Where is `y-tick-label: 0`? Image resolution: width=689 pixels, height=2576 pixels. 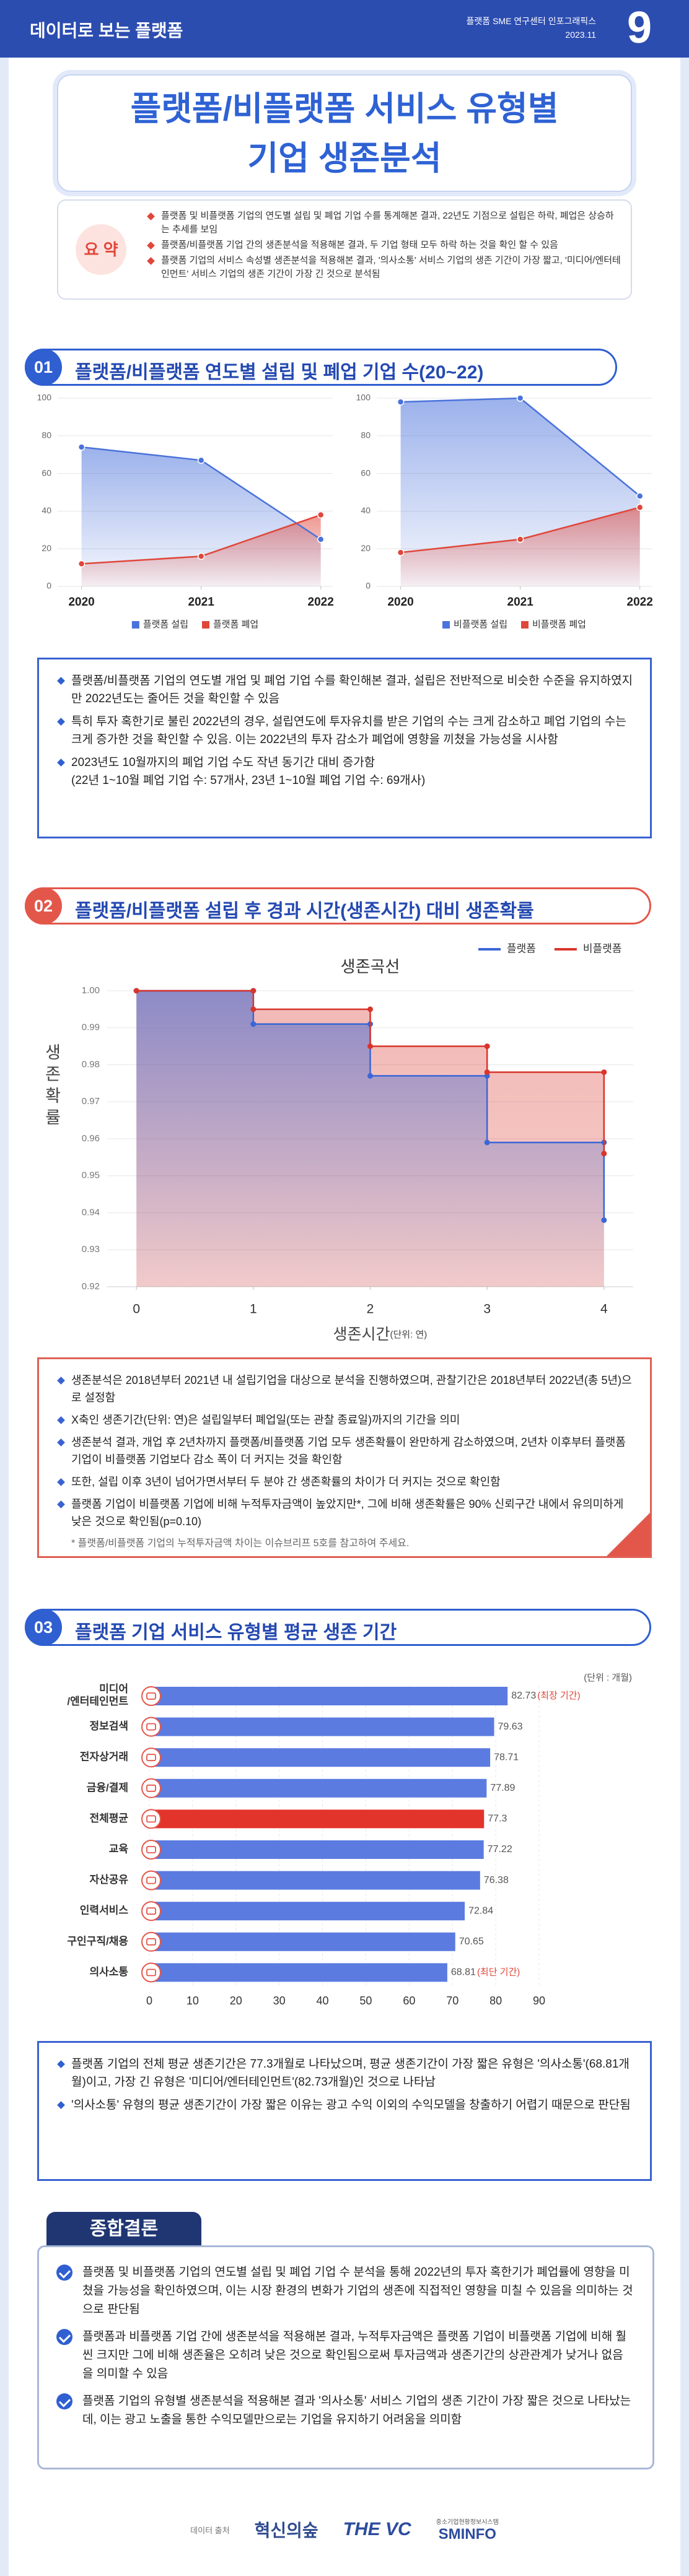 y-tick-label: 0 is located at coordinates (369, 586).